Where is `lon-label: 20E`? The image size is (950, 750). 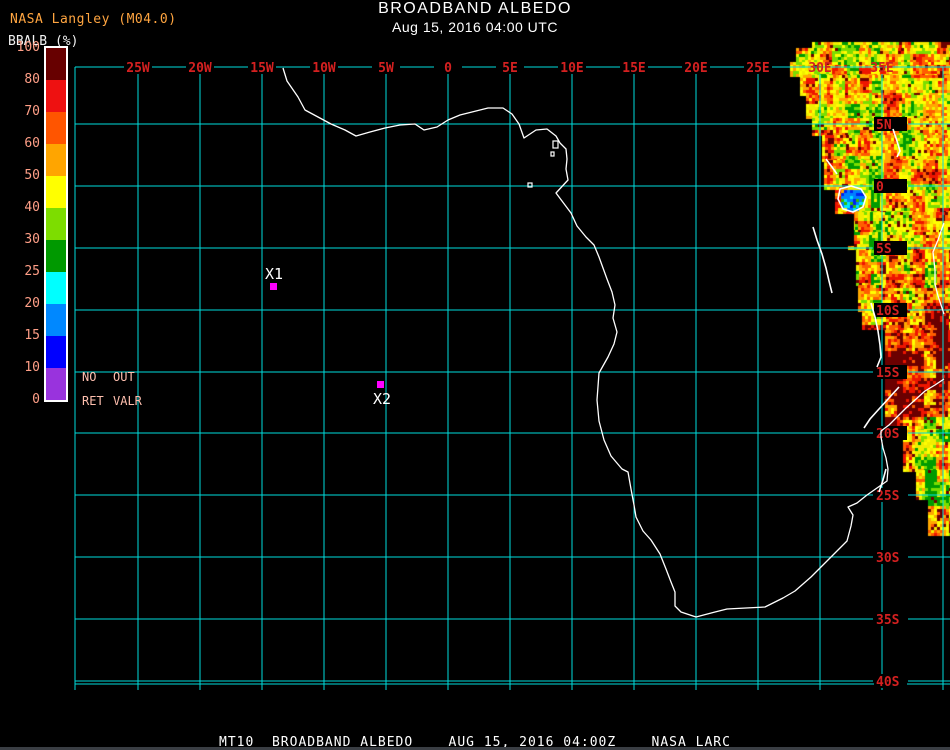 lon-label: 20E is located at coordinates (695, 68).